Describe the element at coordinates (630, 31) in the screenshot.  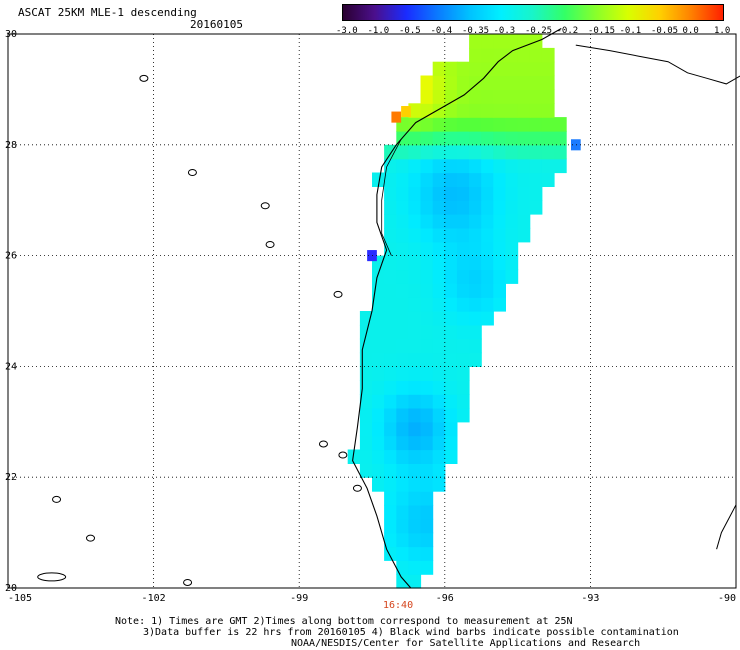
I see `colorbar-tick-label: -0.1` at that location.